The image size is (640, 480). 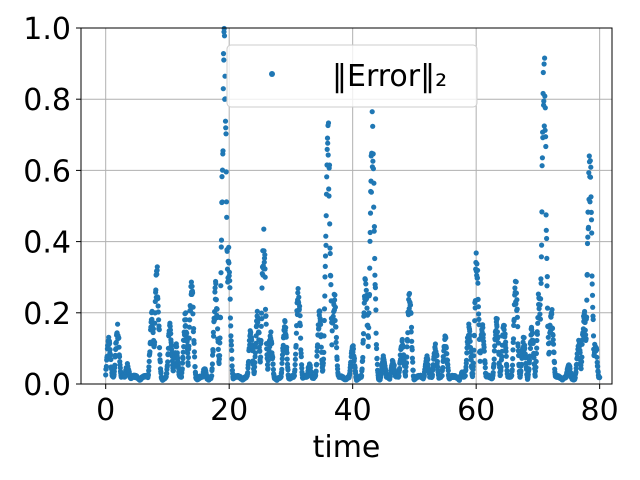 I want to click on legend-label: ‖Error‖₂, so click(x=389, y=76).